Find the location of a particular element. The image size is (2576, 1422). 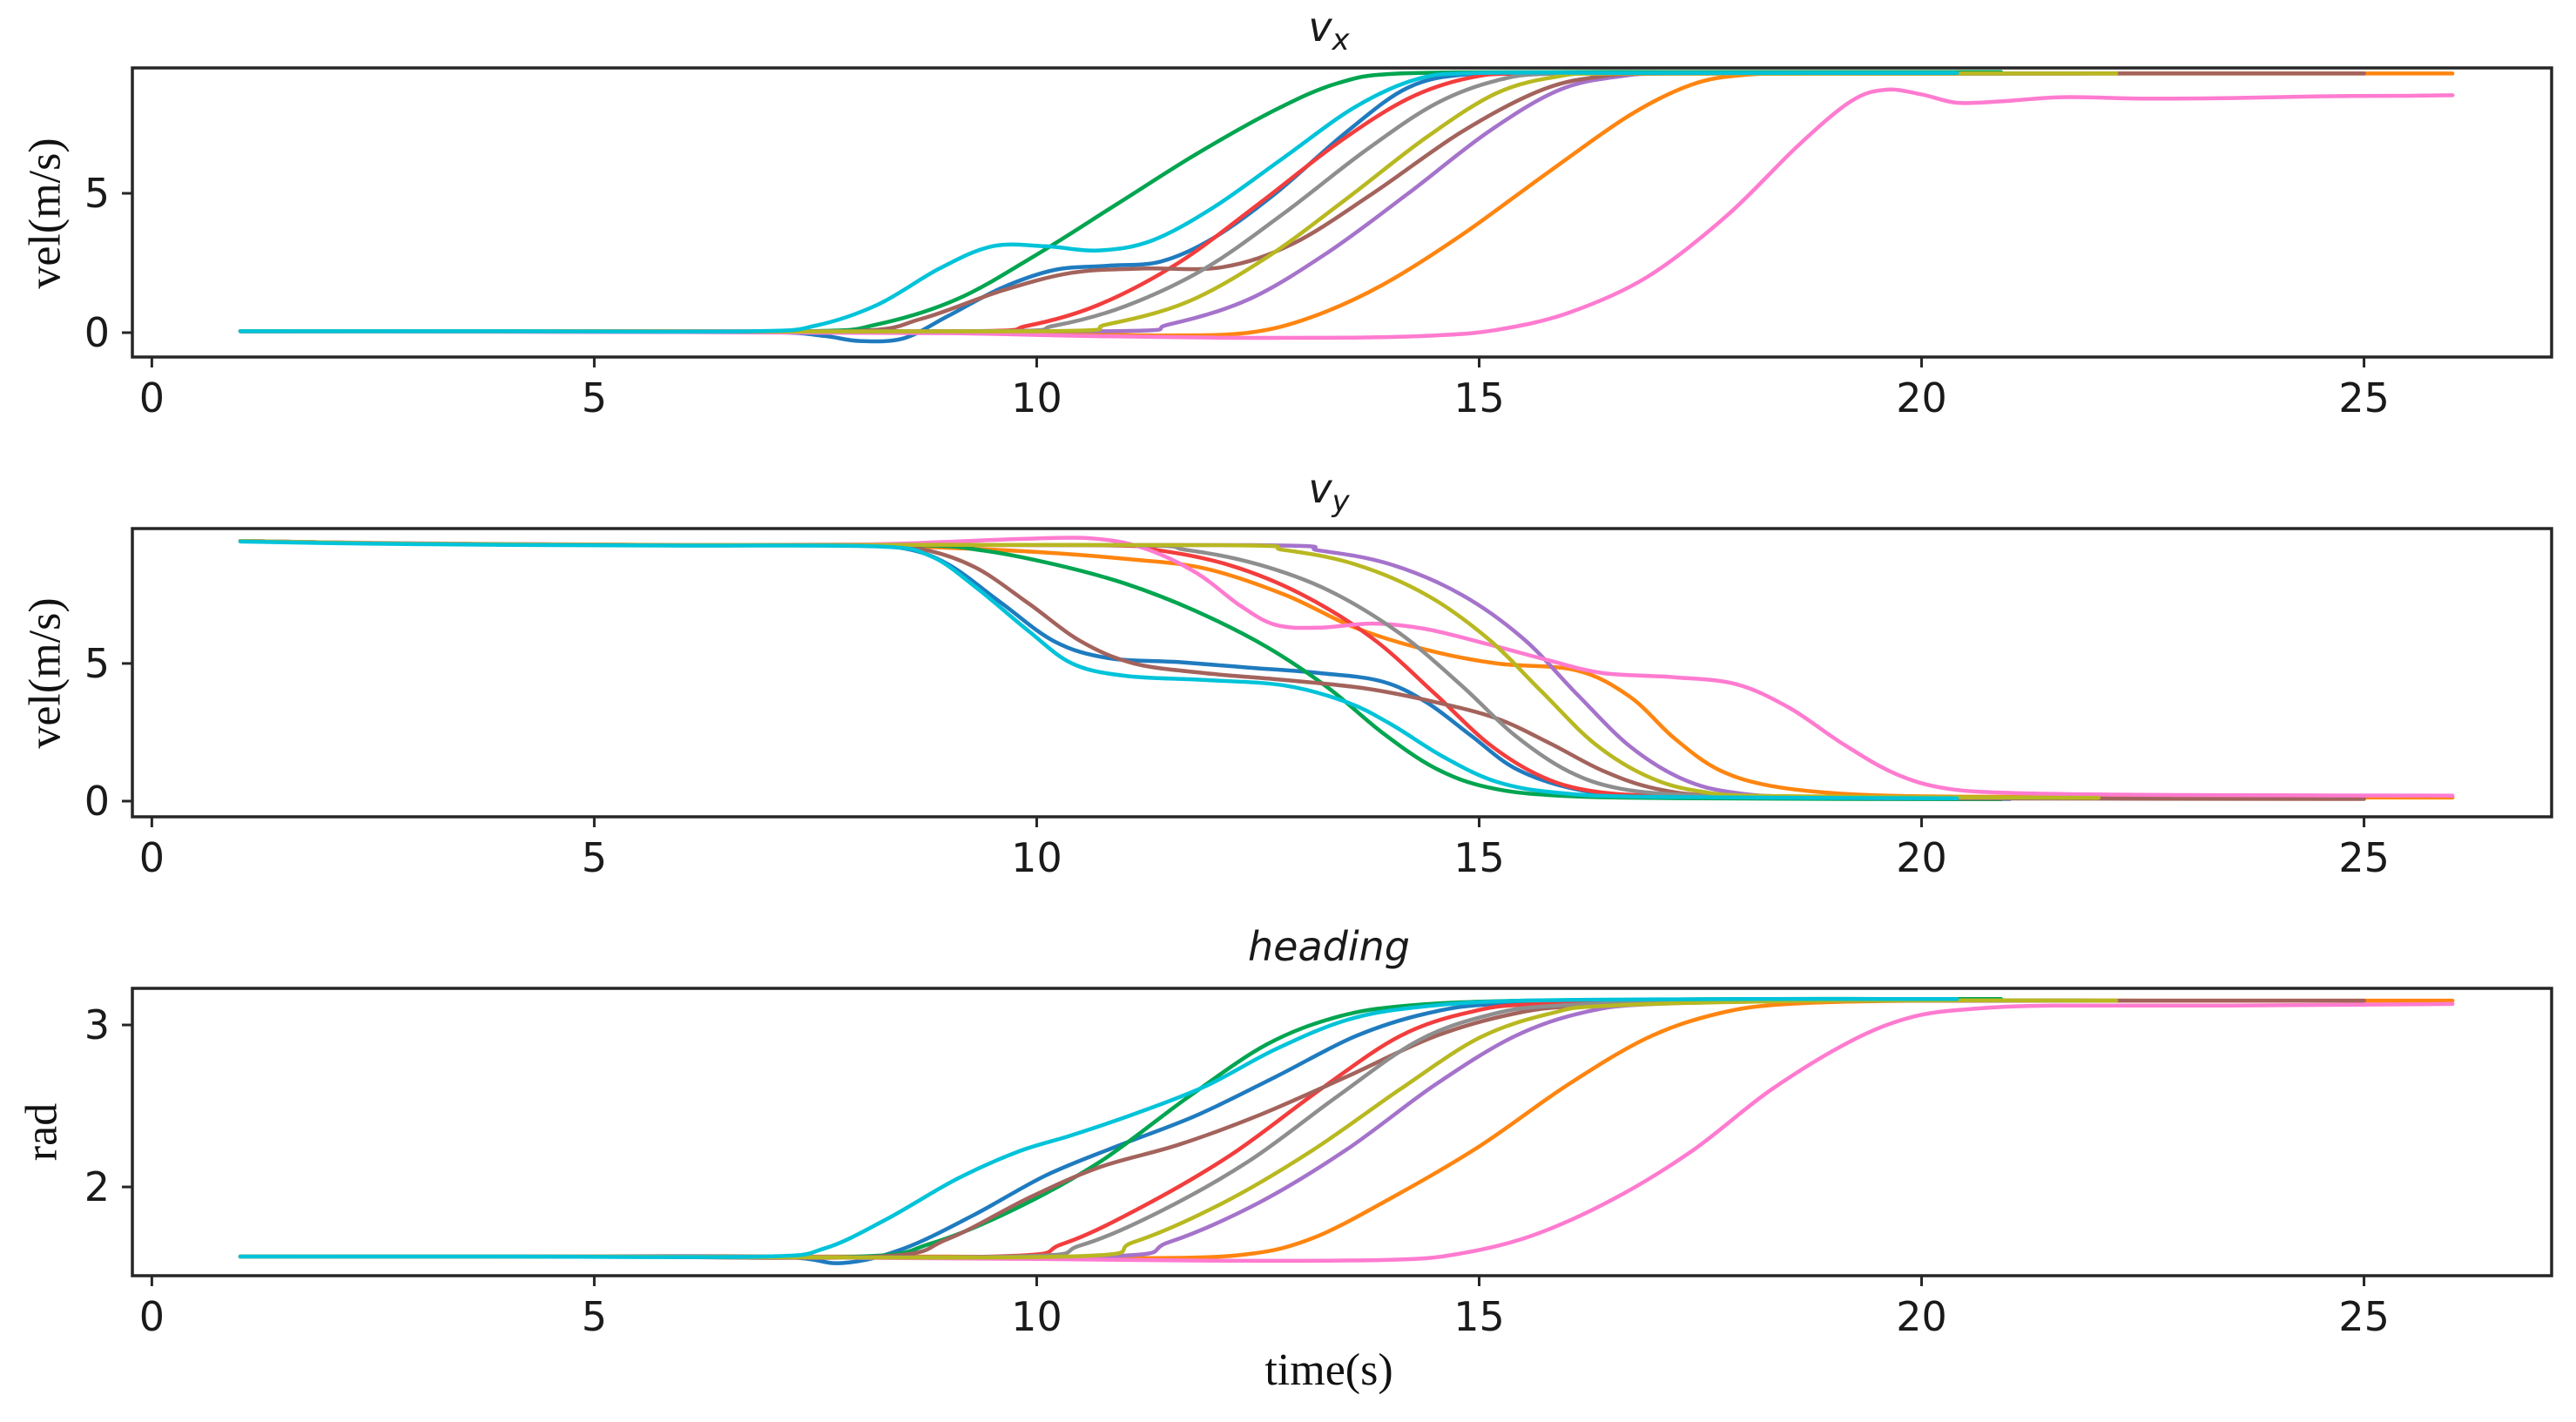

y-axis-label-vy: vel(m/s) is located at coordinates (45, 673).